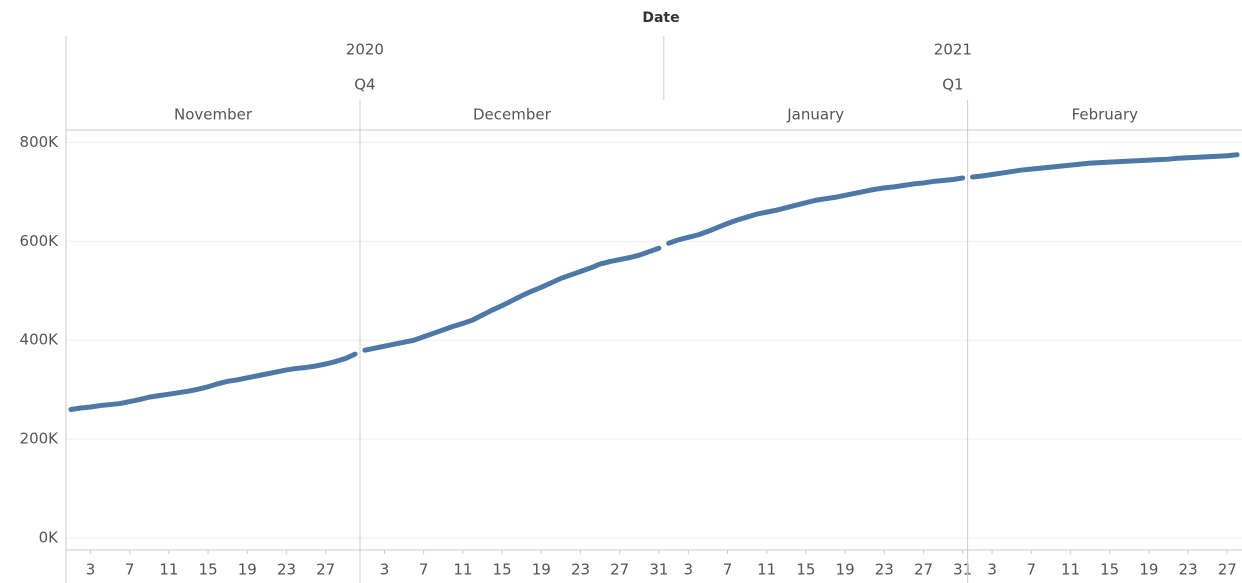 This screenshot has height=583, width=1242. What do you see at coordinates (364, 85) in the screenshot?
I see `quarter-label: Q4` at bounding box center [364, 85].